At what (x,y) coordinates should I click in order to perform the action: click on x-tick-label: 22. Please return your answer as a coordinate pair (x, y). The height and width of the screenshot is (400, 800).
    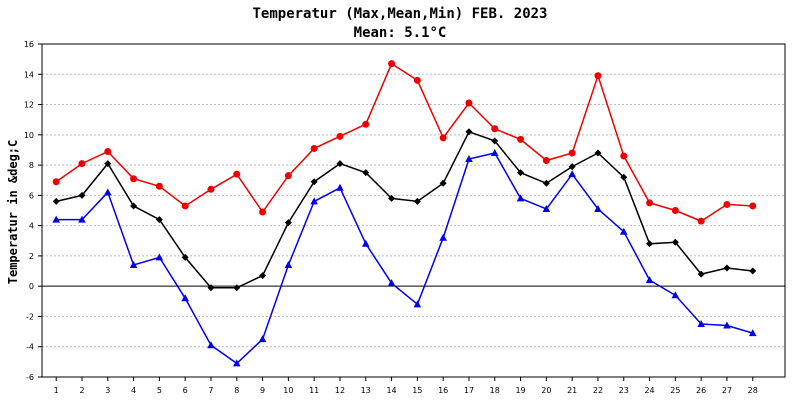
    Looking at the image, I should click on (598, 390).